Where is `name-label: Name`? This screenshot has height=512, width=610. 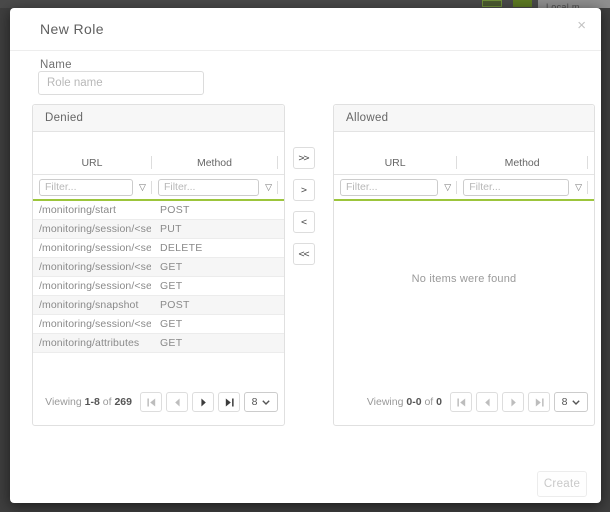
name-label: Name is located at coordinates (56, 65).